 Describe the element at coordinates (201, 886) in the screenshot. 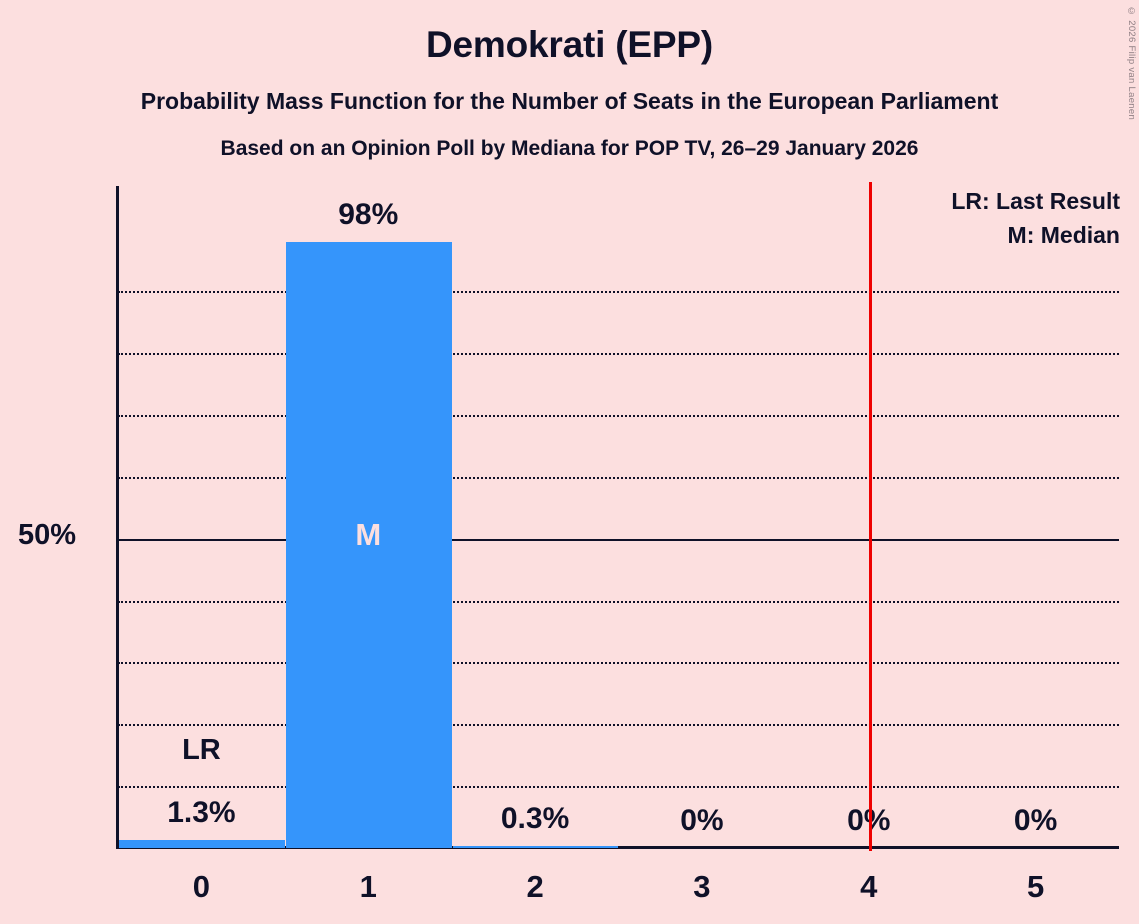

I see `x-axis-tick-label-0: 0` at that location.